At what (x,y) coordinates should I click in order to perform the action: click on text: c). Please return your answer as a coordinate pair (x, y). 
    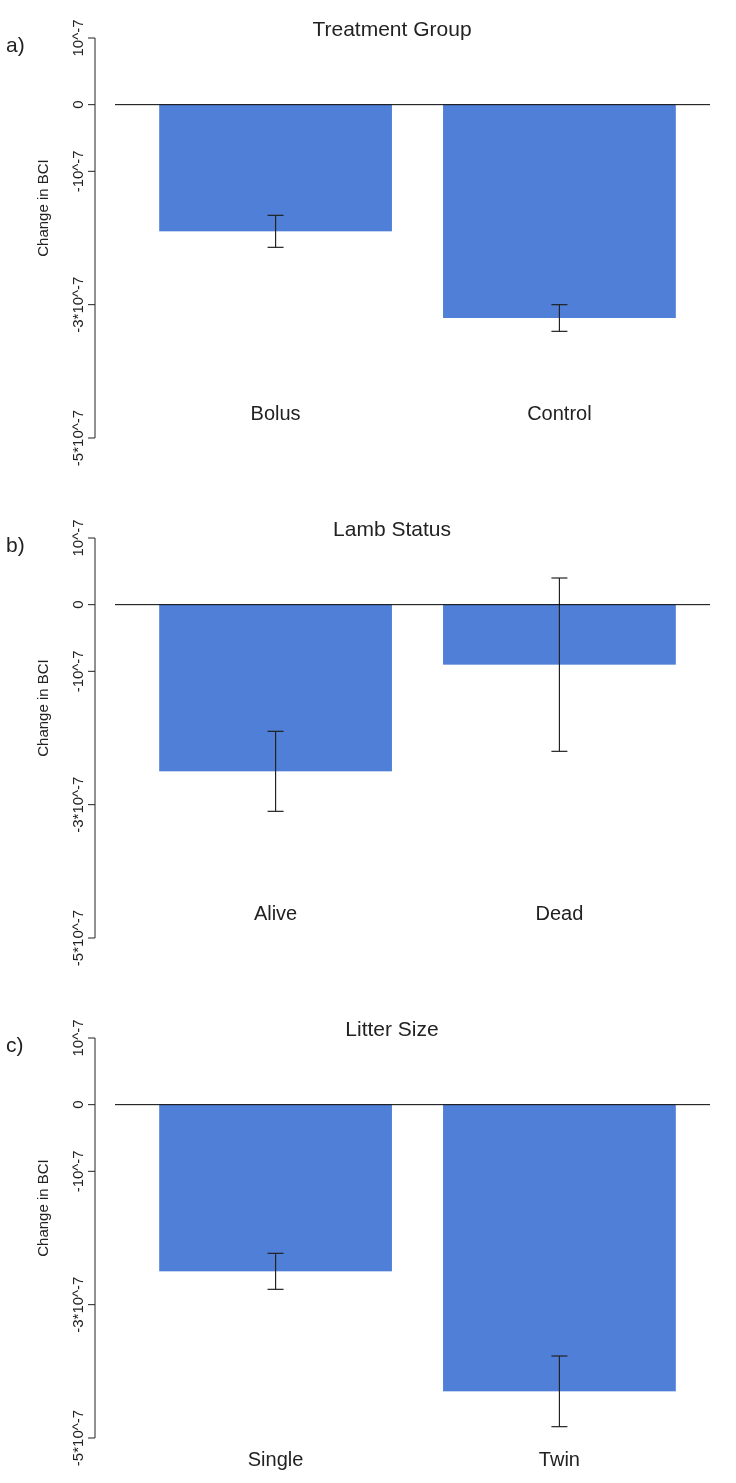
    Looking at the image, I should click on (15, 1044).